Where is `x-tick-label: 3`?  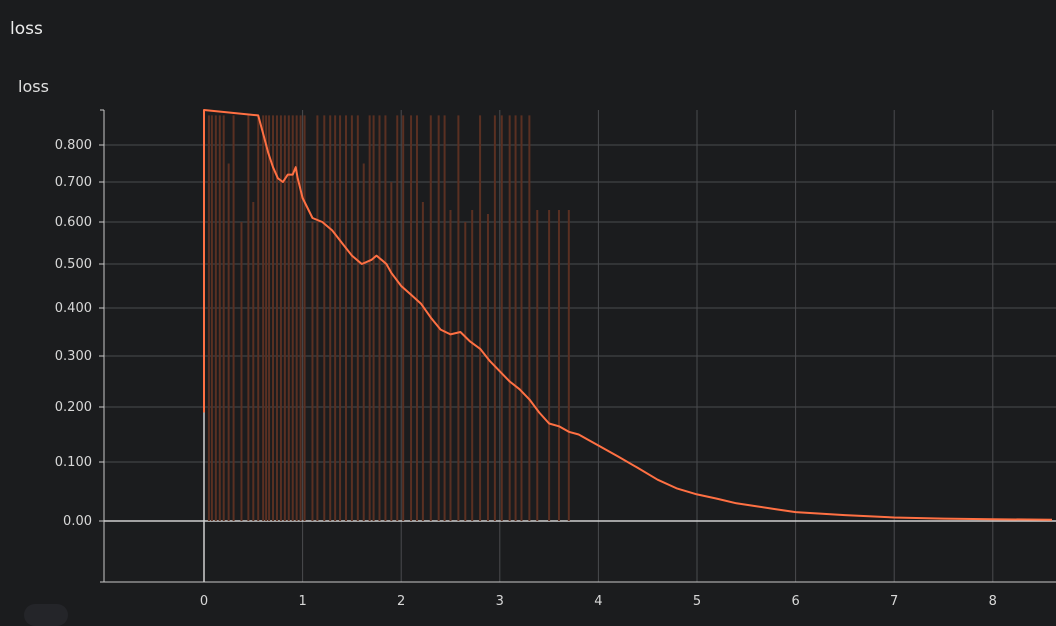 x-tick-label: 3 is located at coordinates (500, 601).